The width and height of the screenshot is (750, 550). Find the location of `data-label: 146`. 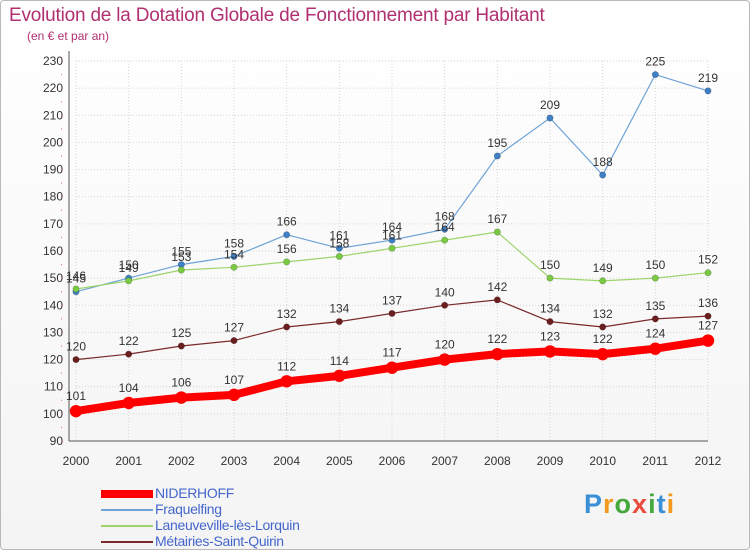

data-label: 146 is located at coordinates (76, 276).